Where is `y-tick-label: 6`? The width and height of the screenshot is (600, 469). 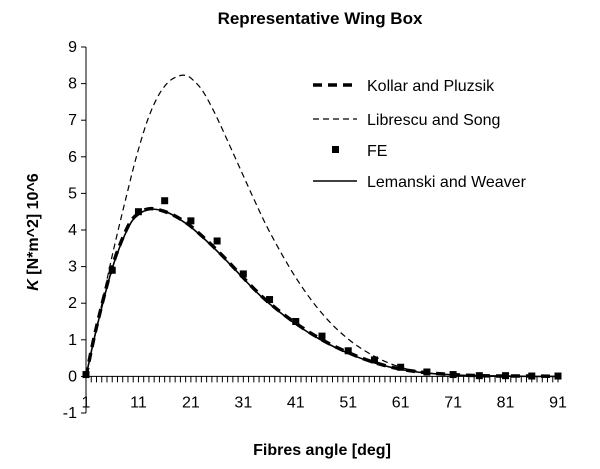
y-tick-label: 6 is located at coordinates (72, 157).